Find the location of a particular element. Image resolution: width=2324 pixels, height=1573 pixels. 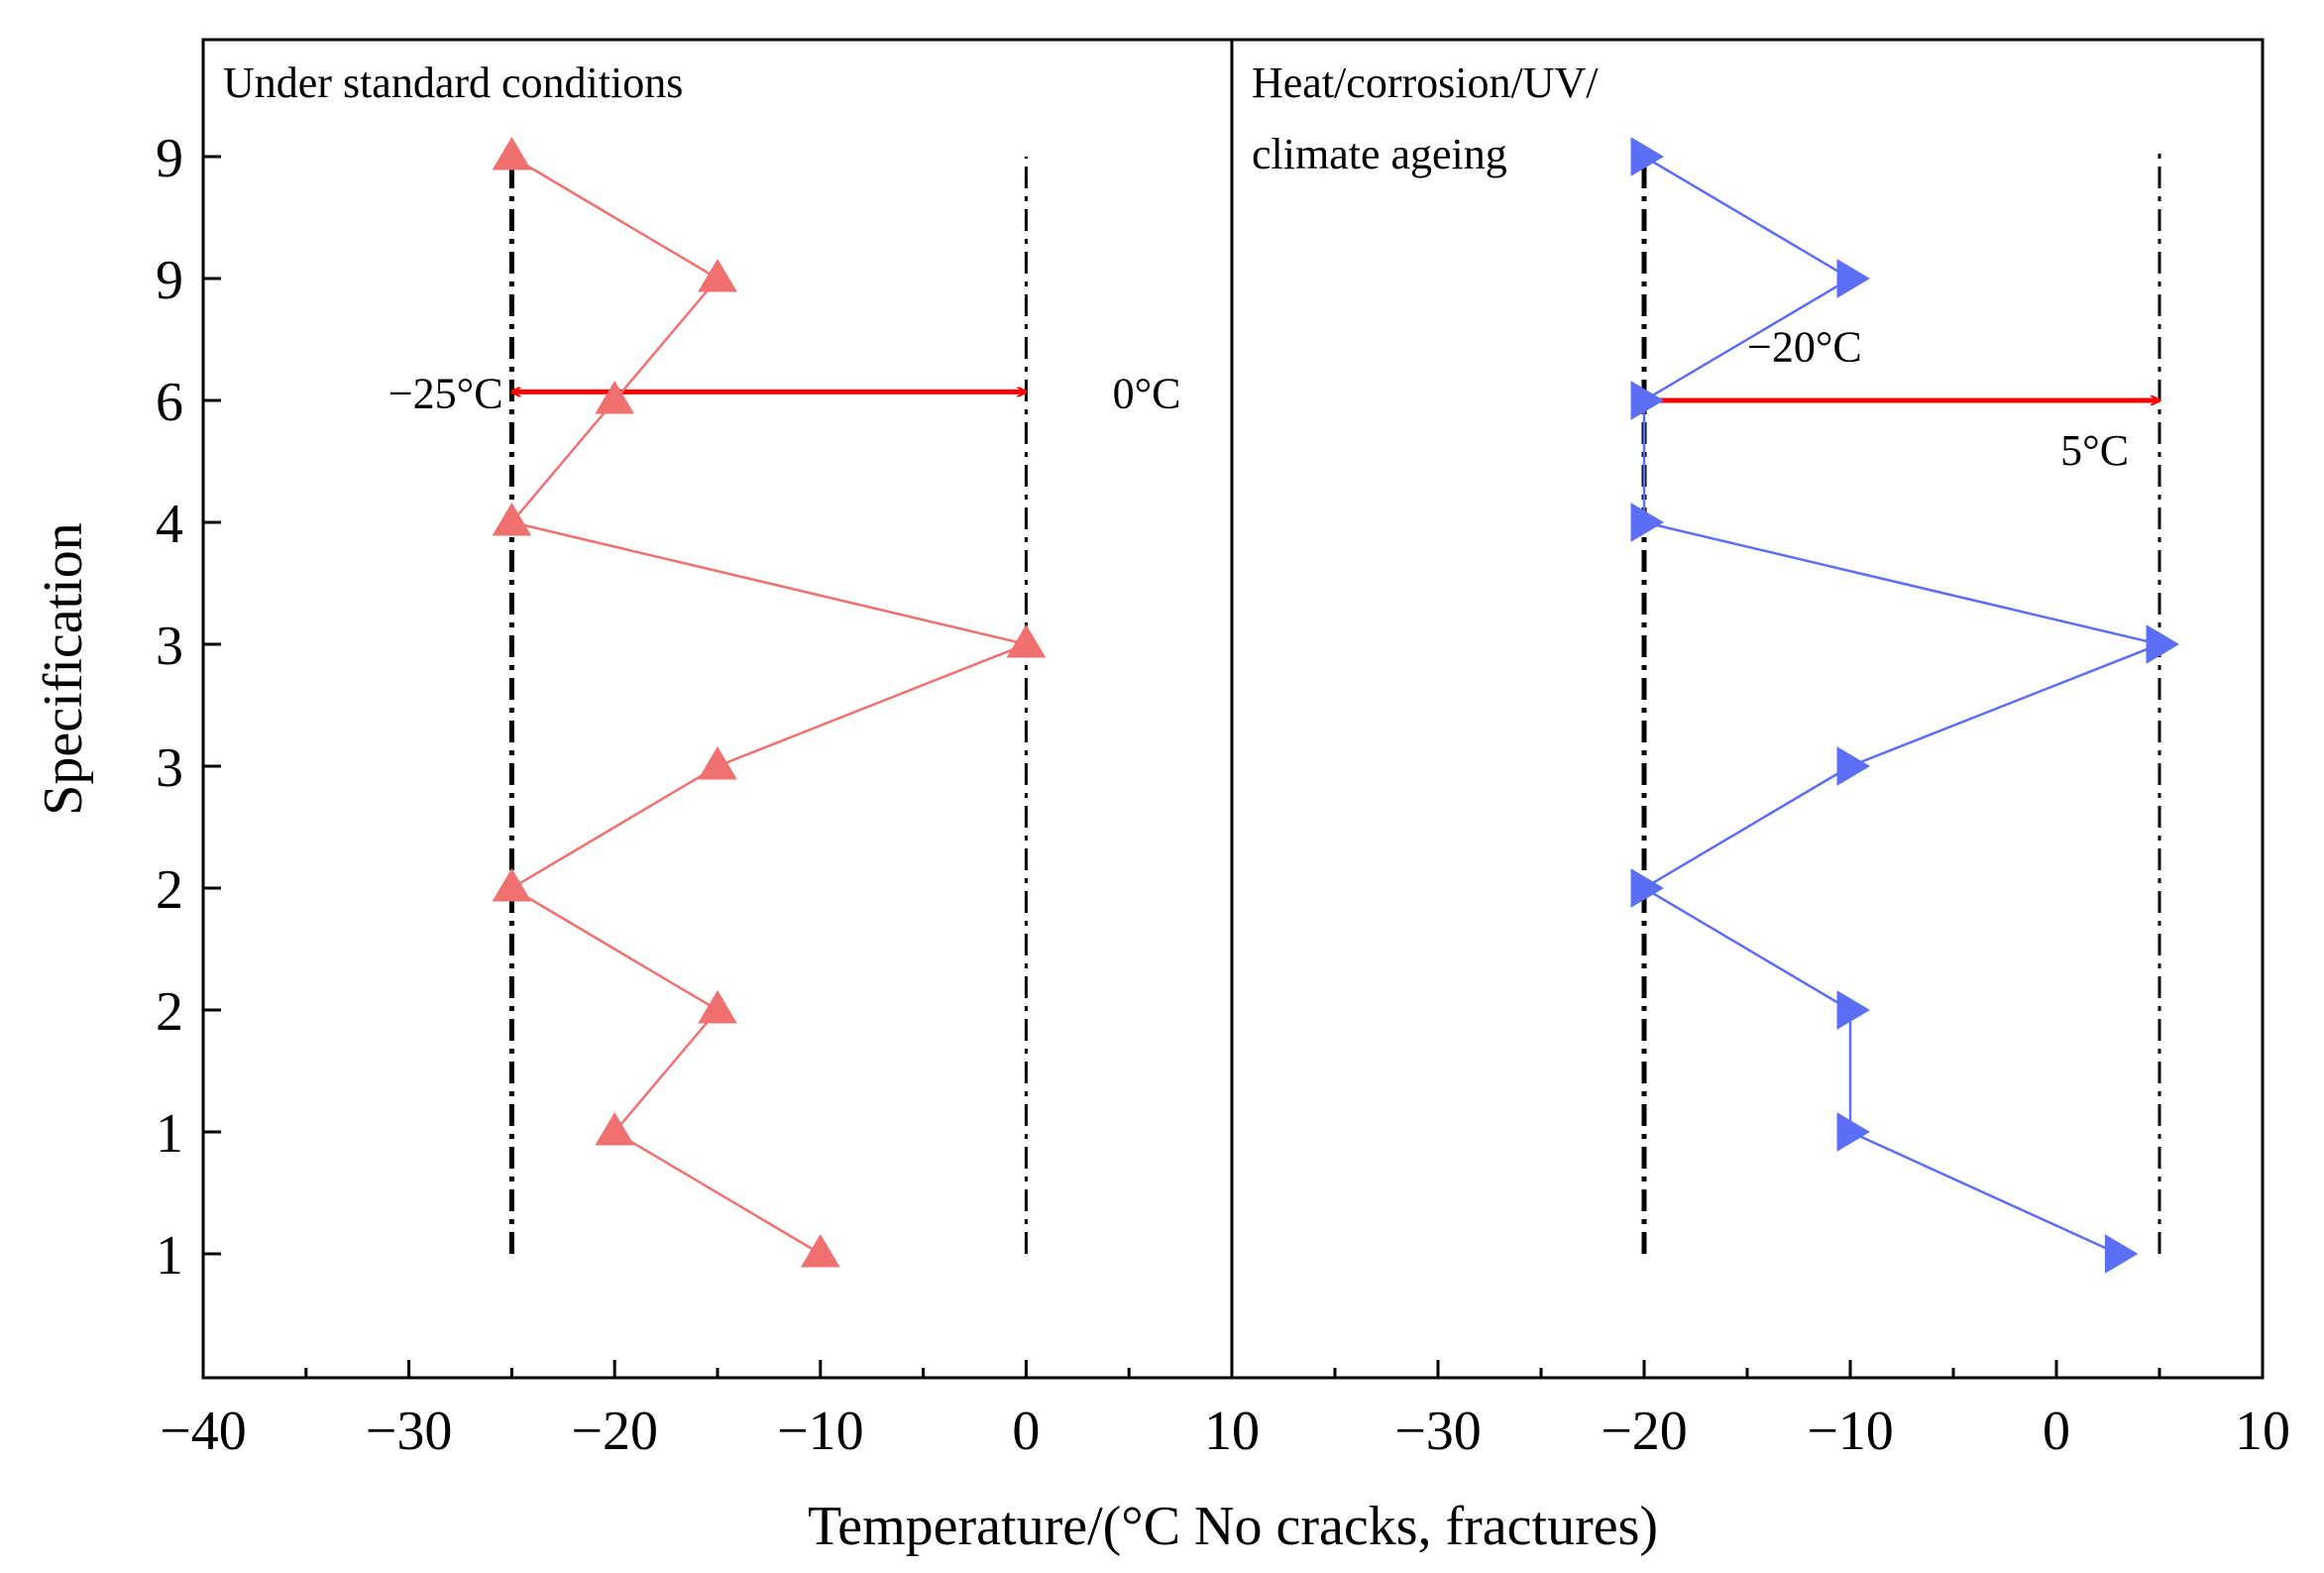

panel-title: Under standard conditions is located at coordinates (453, 82).